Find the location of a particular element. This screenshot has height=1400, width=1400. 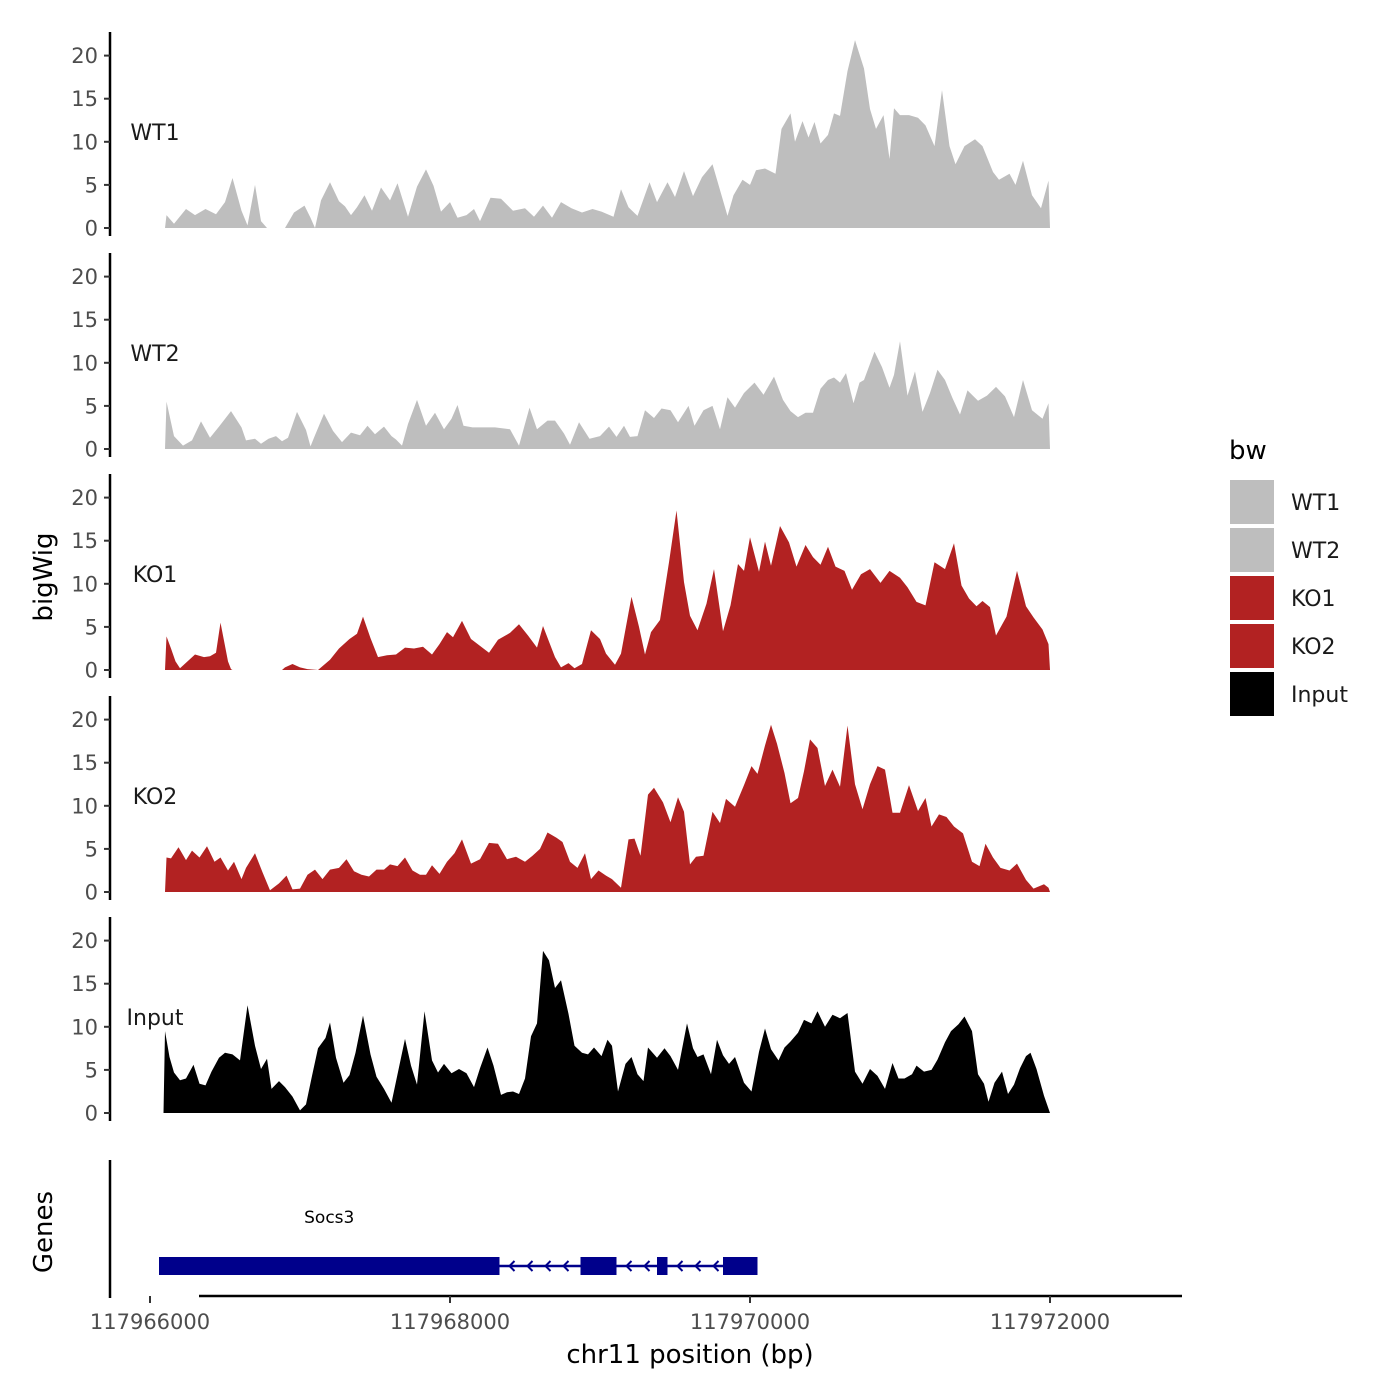

coverage-area-wt1 is located at coordinates (607, 134).